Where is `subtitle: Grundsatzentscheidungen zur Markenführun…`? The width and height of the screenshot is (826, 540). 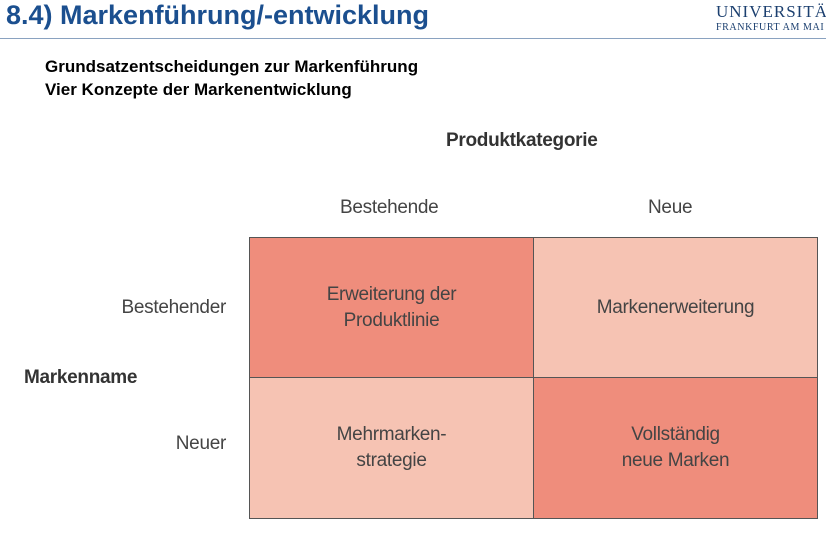 subtitle: Grundsatzentscheidungen zur Markenführun… is located at coordinates (232, 66).